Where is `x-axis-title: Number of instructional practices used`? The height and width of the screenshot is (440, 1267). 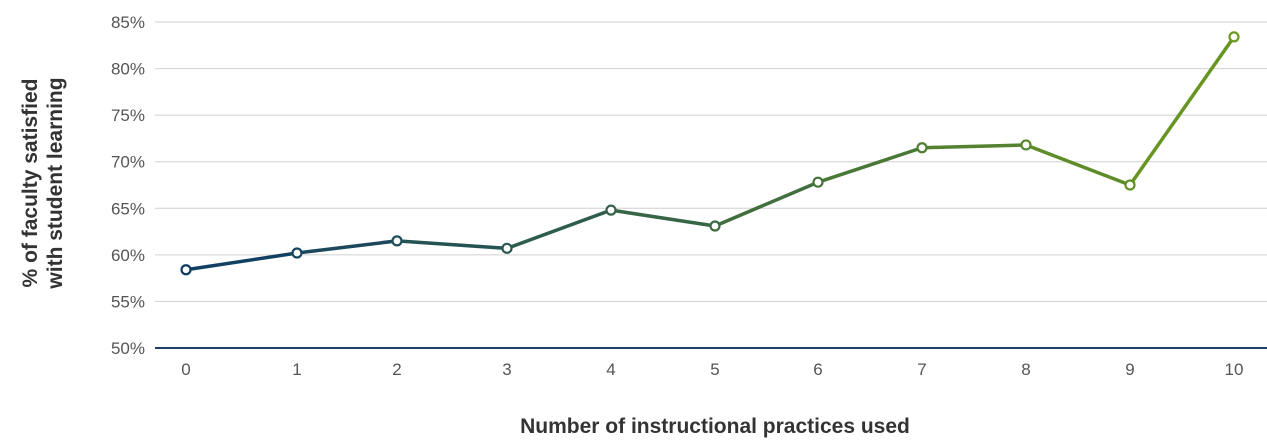 x-axis-title: Number of instructional practices used is located at coordinates (715, 426).